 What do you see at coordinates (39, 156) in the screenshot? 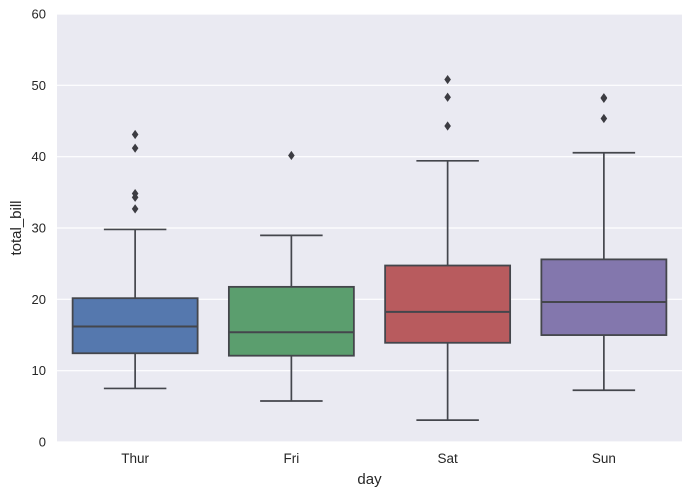
I see `y-tick-label-40: 40` at bounding box center [39, 156].